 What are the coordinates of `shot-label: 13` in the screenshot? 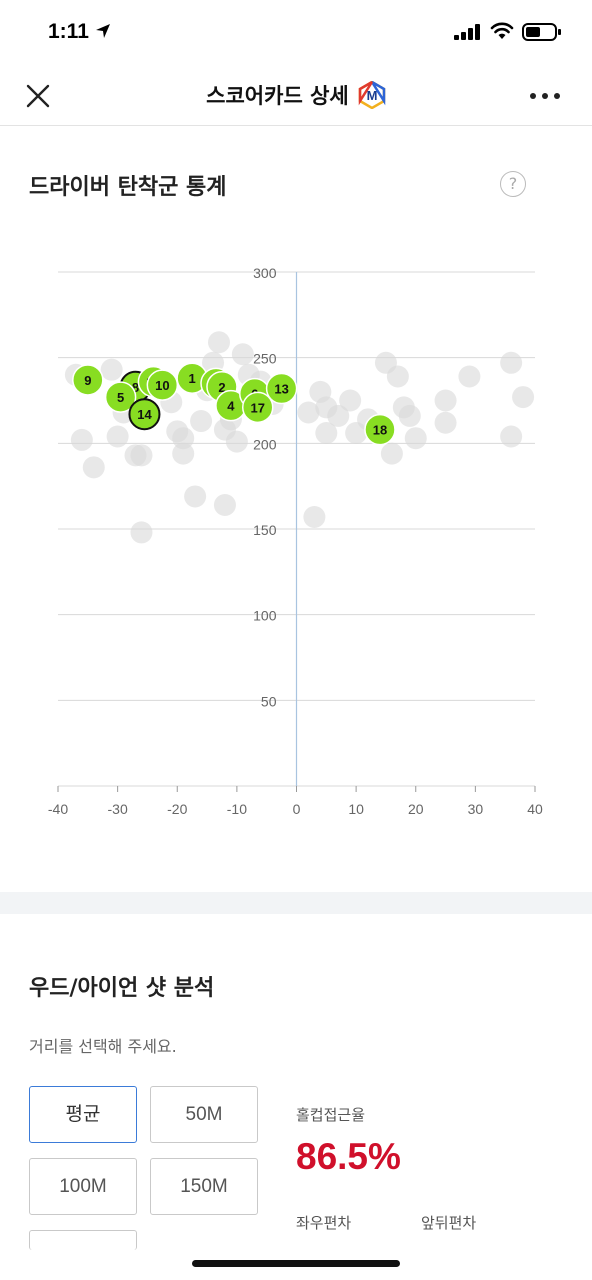 It's located at (281, 389).